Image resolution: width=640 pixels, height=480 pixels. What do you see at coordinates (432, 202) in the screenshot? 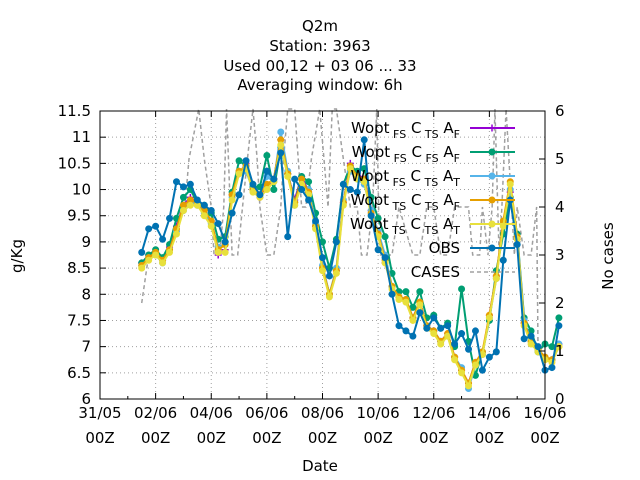
I see `legend-item-4: Wopt TS C TS AF` at bounding box center [432, 202].